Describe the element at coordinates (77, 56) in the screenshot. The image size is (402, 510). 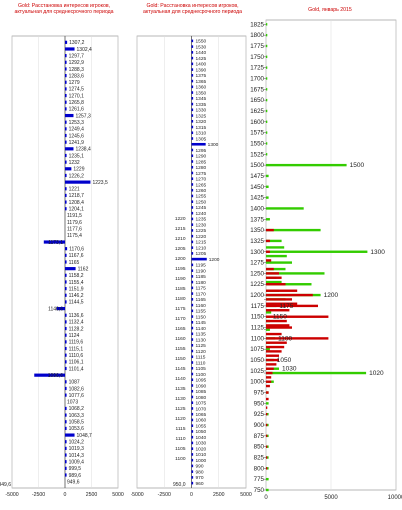
I see `bar-label: 1297,7` at that location.